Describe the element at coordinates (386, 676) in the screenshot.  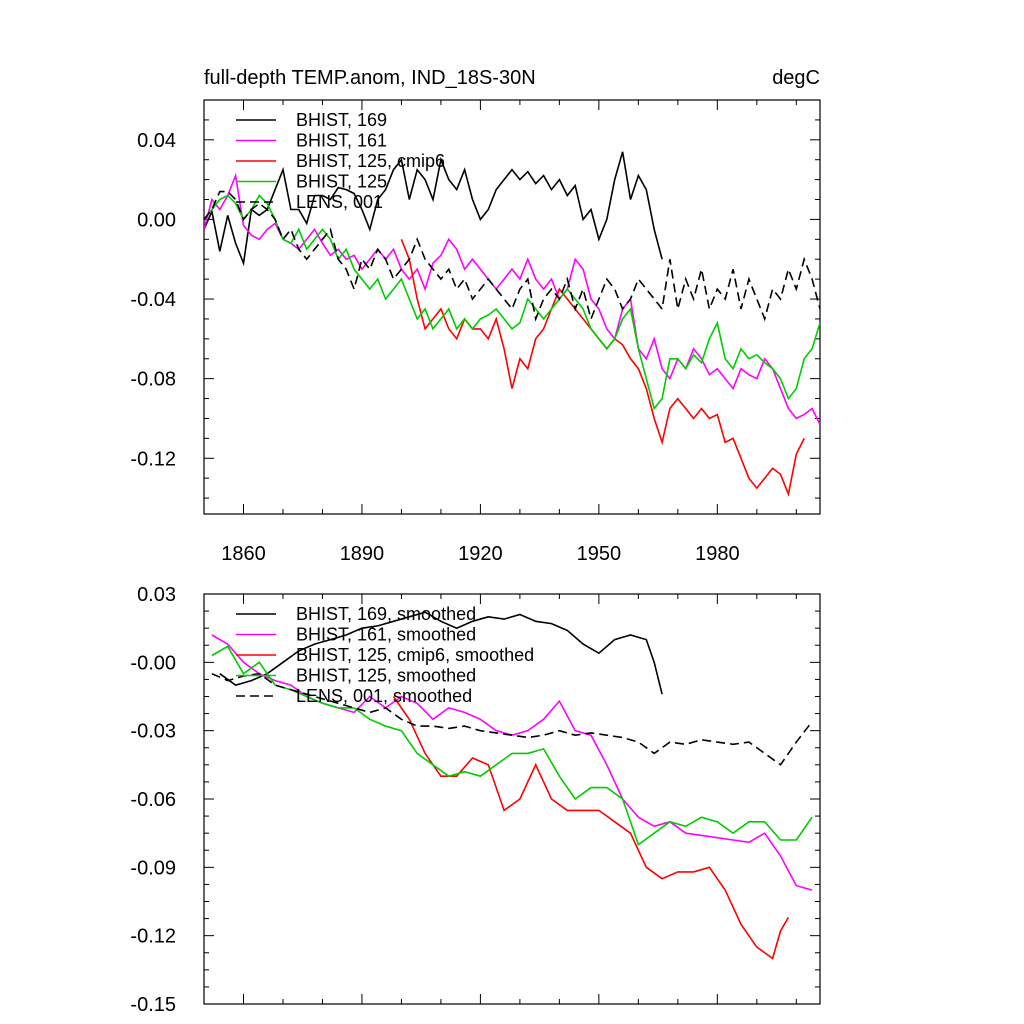
I see `bottom-legend-label: BHIST, 125, smoothed` at that location.